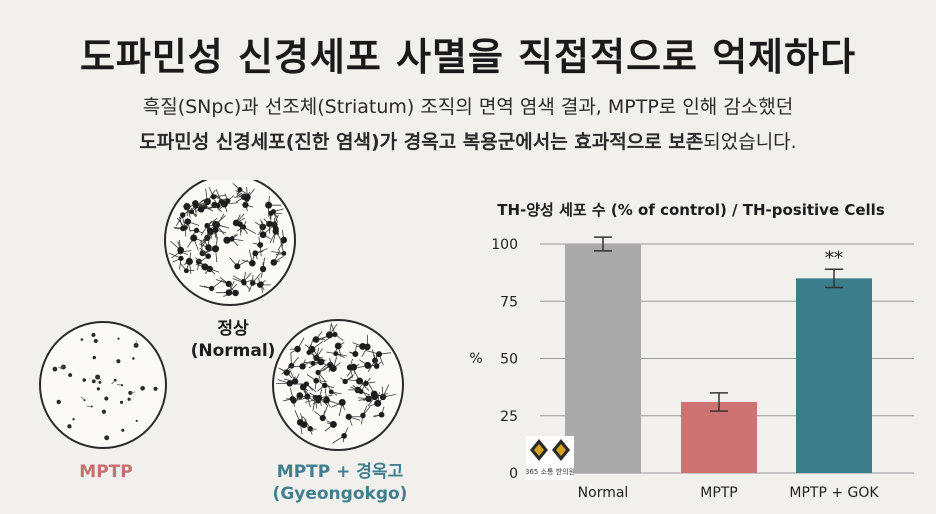 The width and height of the screenshot is (936, 514). I want to click on gok-tissue-circle, so click(338, 385).